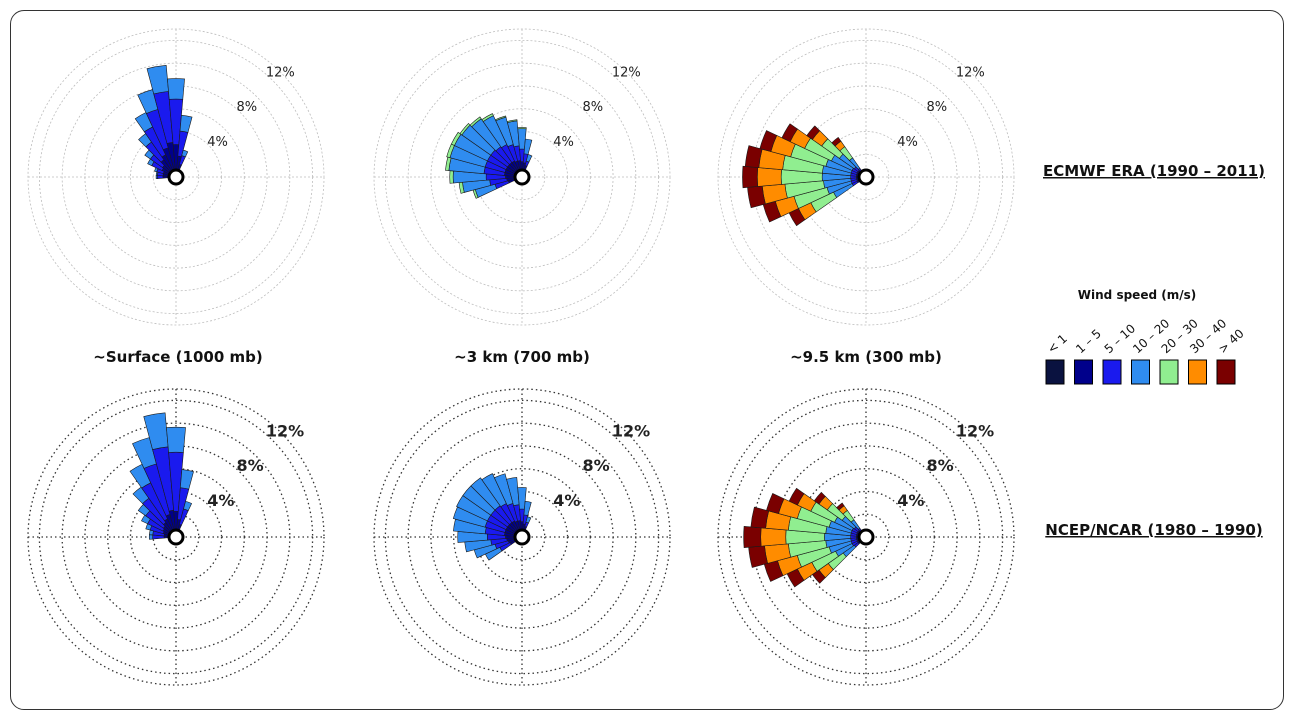 This screenshot has width=1296, height=710. Describe the element at coordinates (1154, 171) in the screenshot. I see `row-label-ecmwf: ECMWF ERA (1990 – 2011)` at that location.